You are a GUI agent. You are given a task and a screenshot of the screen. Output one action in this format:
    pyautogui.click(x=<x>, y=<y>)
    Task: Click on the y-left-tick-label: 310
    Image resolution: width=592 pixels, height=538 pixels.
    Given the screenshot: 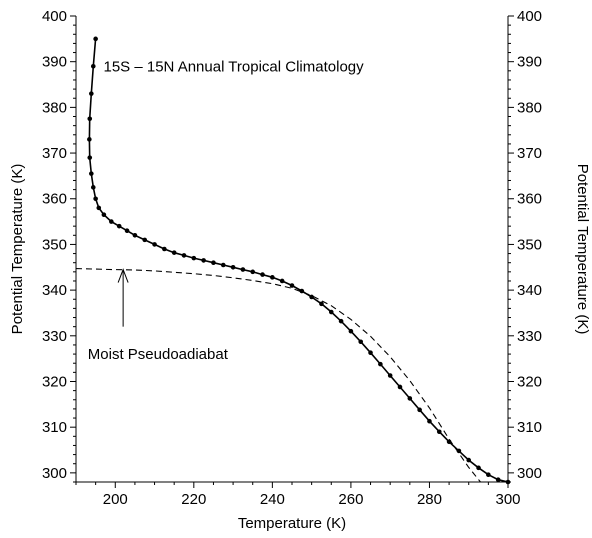 What is the action you would take?
    pyautogui.click(x=54, y=427)
    